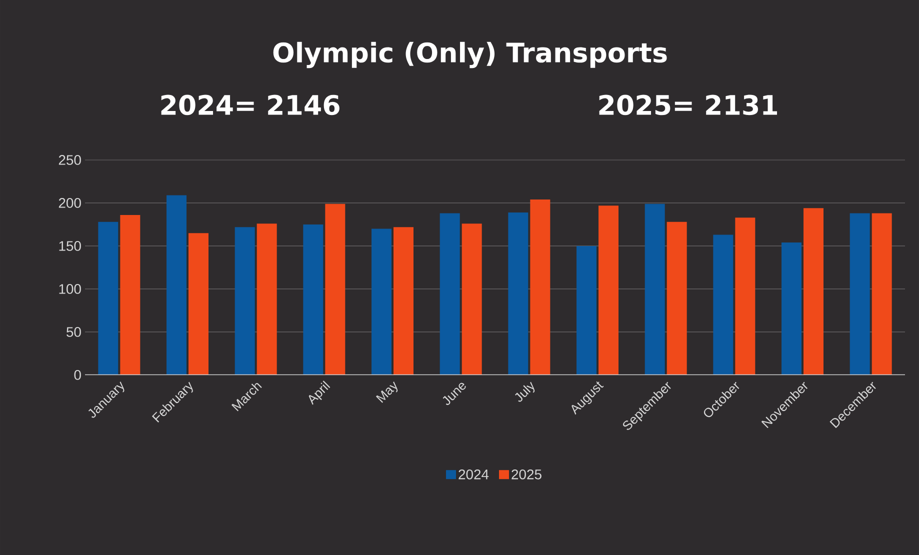 The image size is (919, 555). Describe the element at coordinates (688, 105) in the screenshot. I see `text: 2025= 2131` at that location.